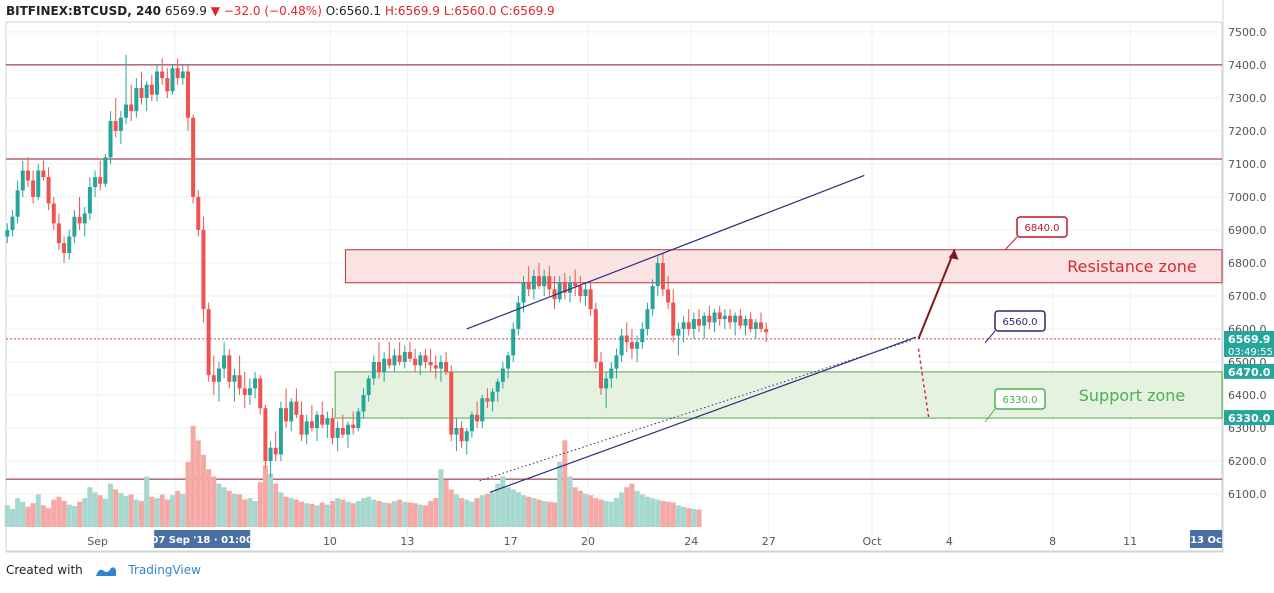 This screenshot has height=593, width=1274. Describe the element at coordinates (185, 11) in the screenshot. I see `last-price: 6569.9` at that location.